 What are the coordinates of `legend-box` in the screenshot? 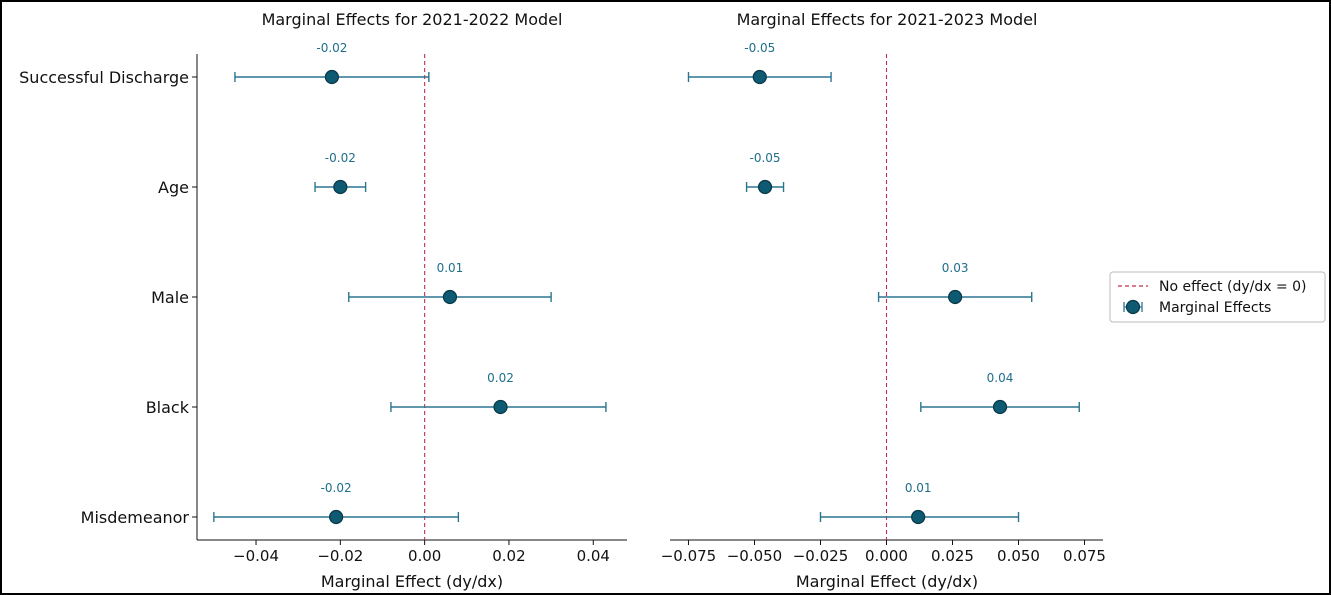 It's located at (1217, 297).